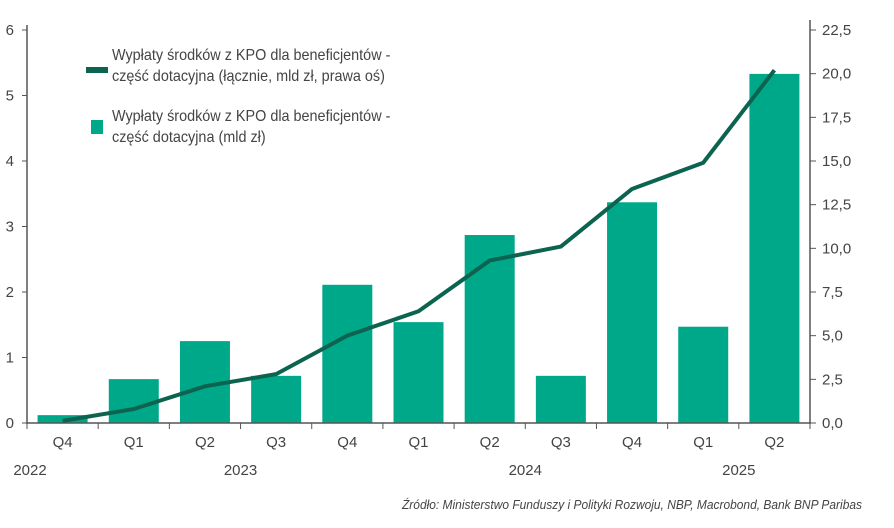  I want to click on left-tick-label: 1, so click(10, 358).